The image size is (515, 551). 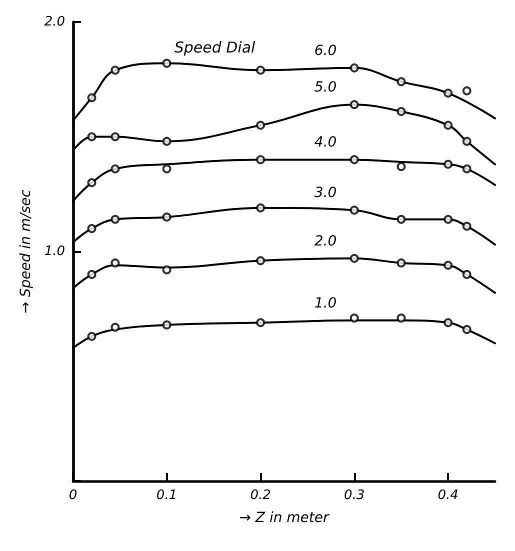 I want to click on x-tick-label: 0.4, so click(x=448, y=495).